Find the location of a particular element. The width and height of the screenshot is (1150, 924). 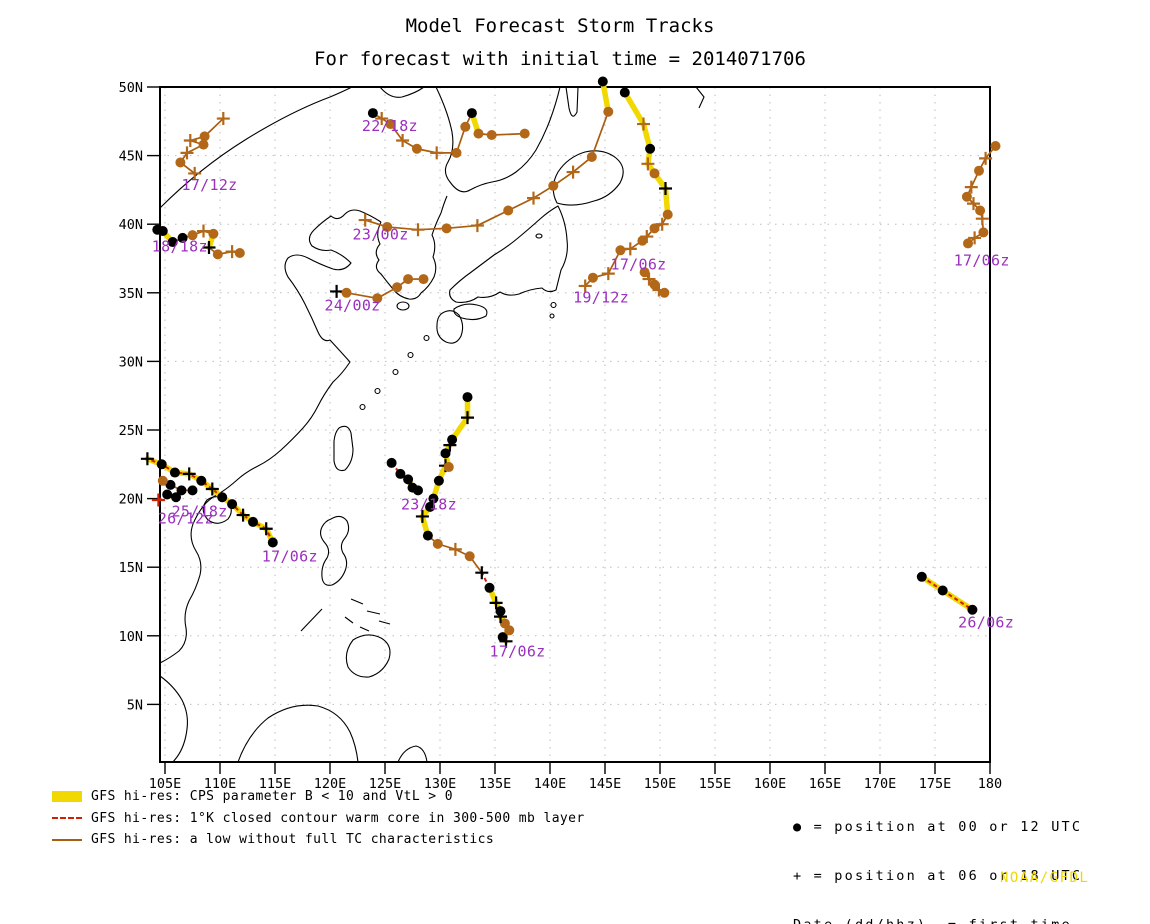

page-title: Model Forecast Storm Tracks is located at coordinates (560, 26).